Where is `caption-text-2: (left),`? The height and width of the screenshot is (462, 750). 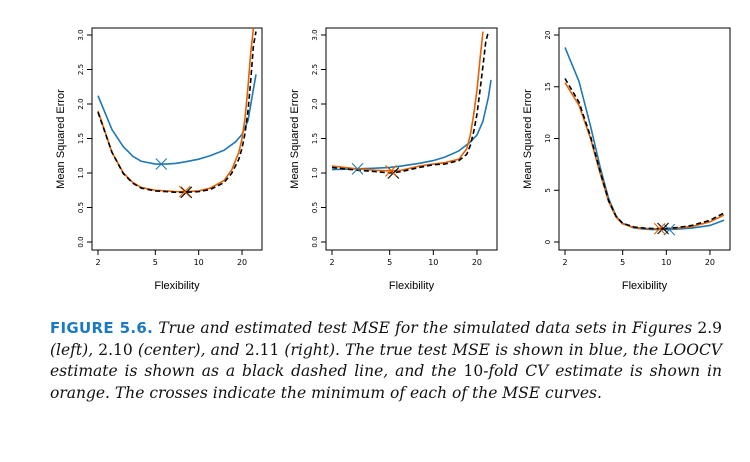
caption-text-2: (left), is located at coordinates (74, 349).